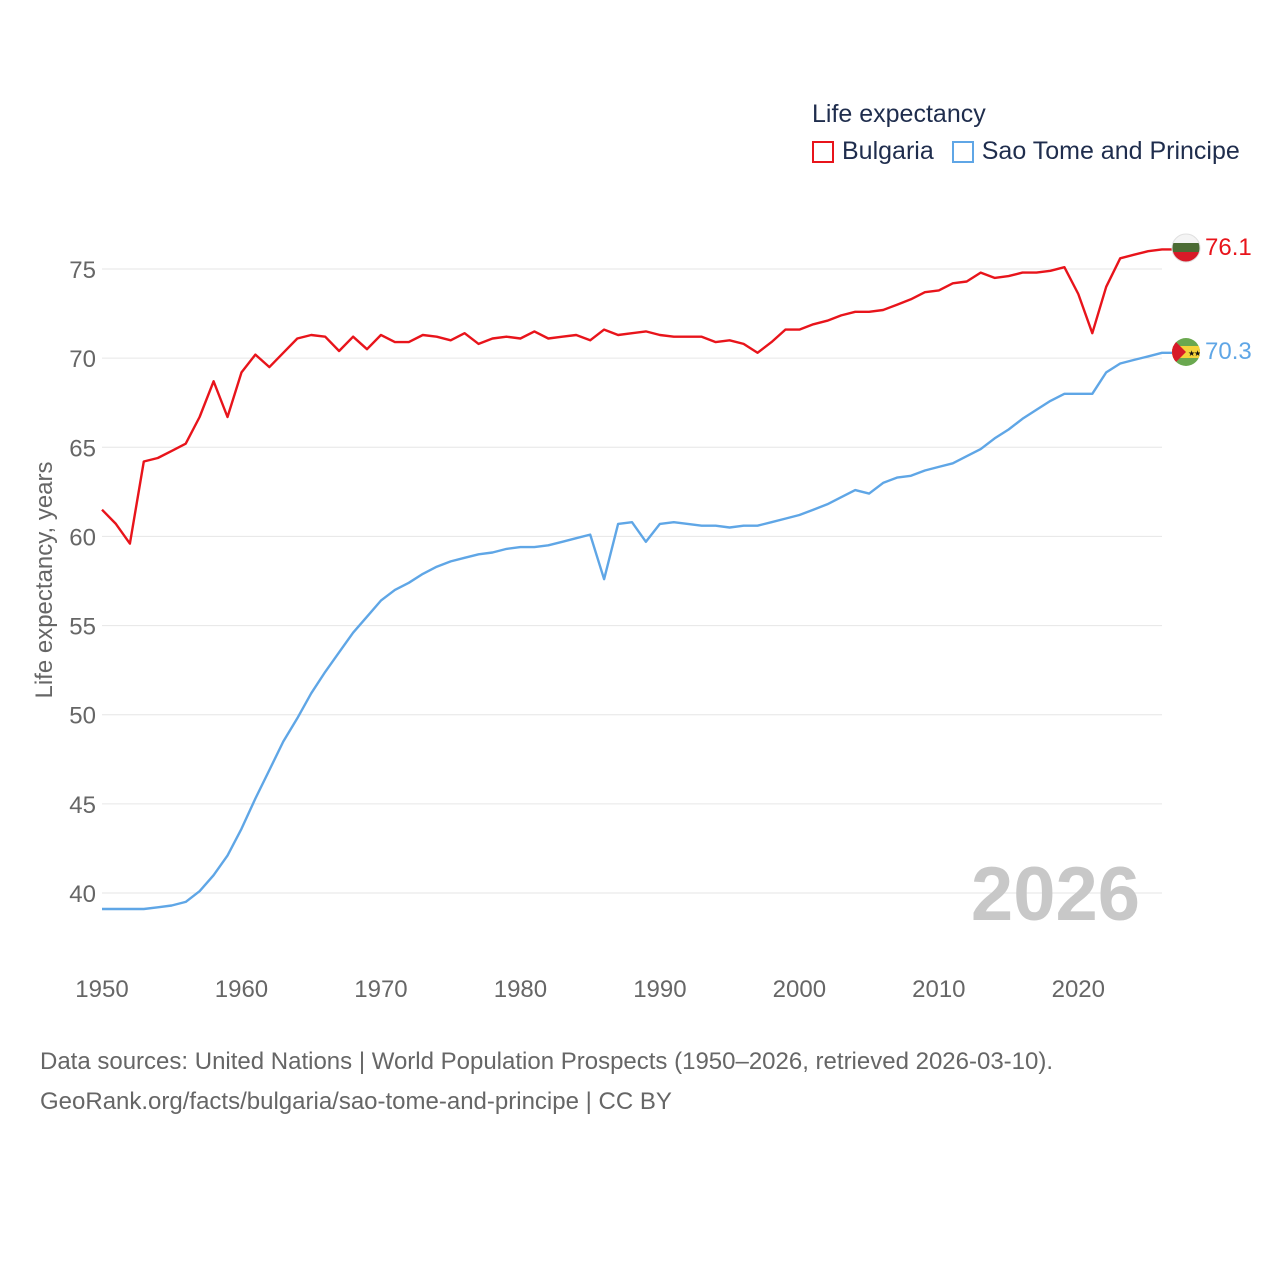 This screenshot has width=1280, height=1280. Describe the element at coordinates (82, 270) in the screenshot. I see `y-tick-label: 75` at that location.